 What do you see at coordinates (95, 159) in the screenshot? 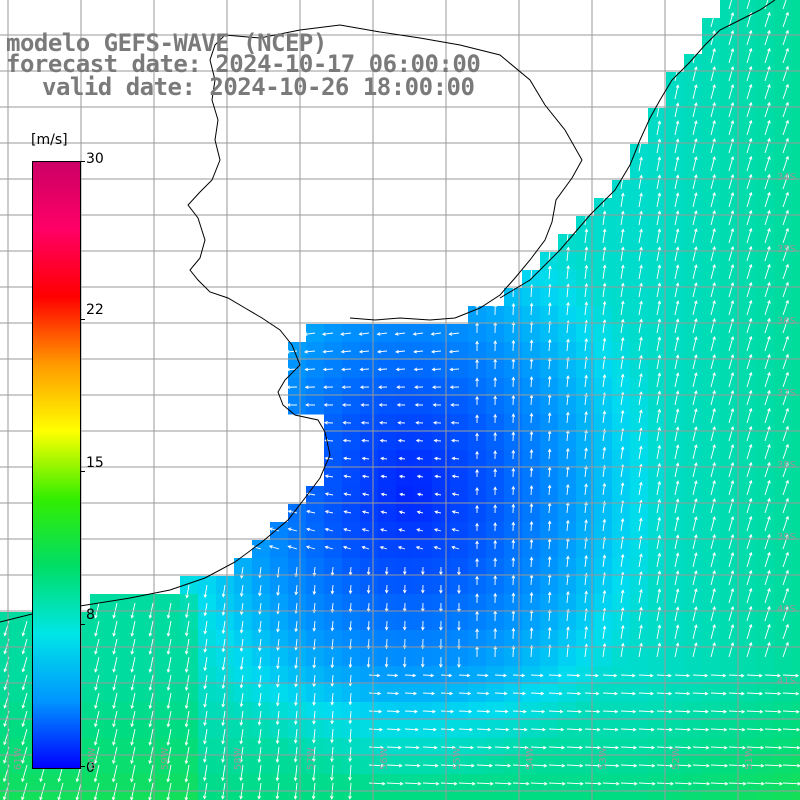
I see `colorbar-tick-30: 30` at bounding box center [95, 159].